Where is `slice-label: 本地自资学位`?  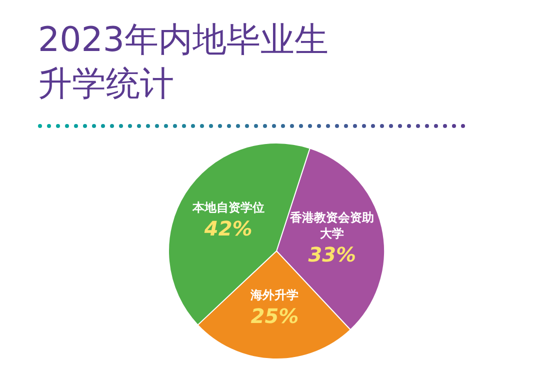
slice-label: 本地自资学位 is located at coordinates (227, 207).